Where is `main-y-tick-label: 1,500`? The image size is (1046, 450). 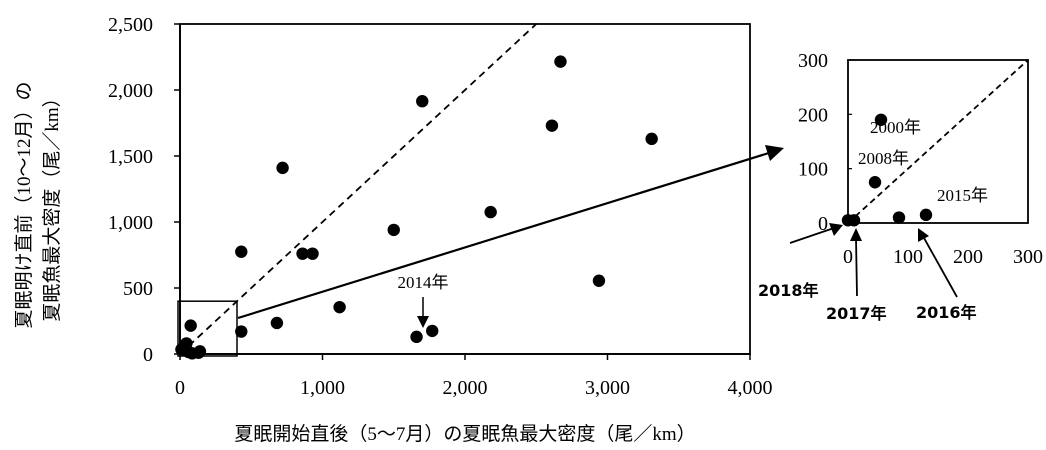
main-y-tick-label: 1,500 is located at coordinates (130, 157).